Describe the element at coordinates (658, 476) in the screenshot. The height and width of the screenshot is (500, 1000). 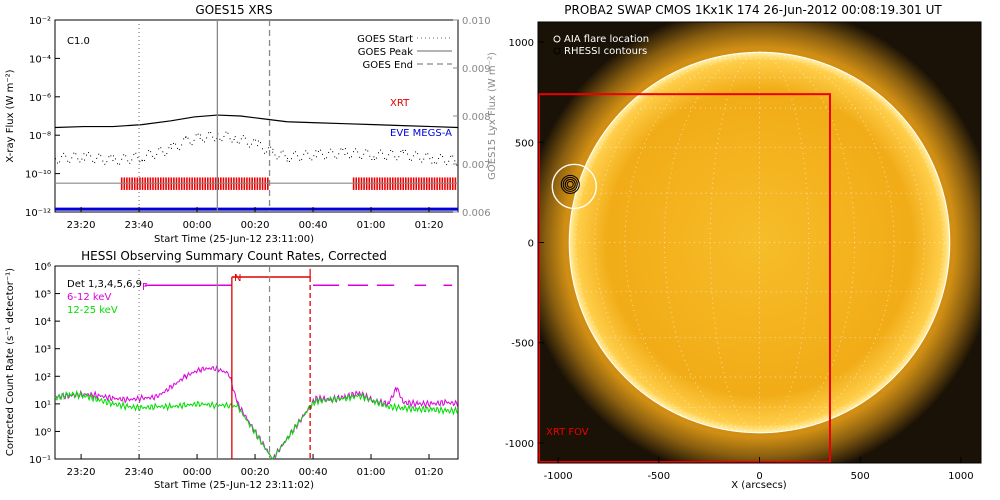
I see `swap-x-tick-label: -500` at that location.